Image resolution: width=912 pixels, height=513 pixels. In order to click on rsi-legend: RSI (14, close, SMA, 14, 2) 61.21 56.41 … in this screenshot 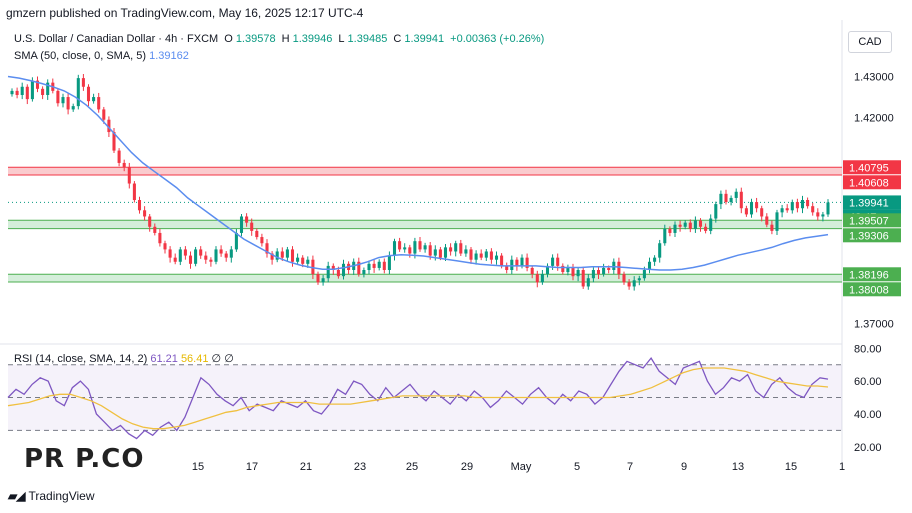, I will do `click(124, 358)`.